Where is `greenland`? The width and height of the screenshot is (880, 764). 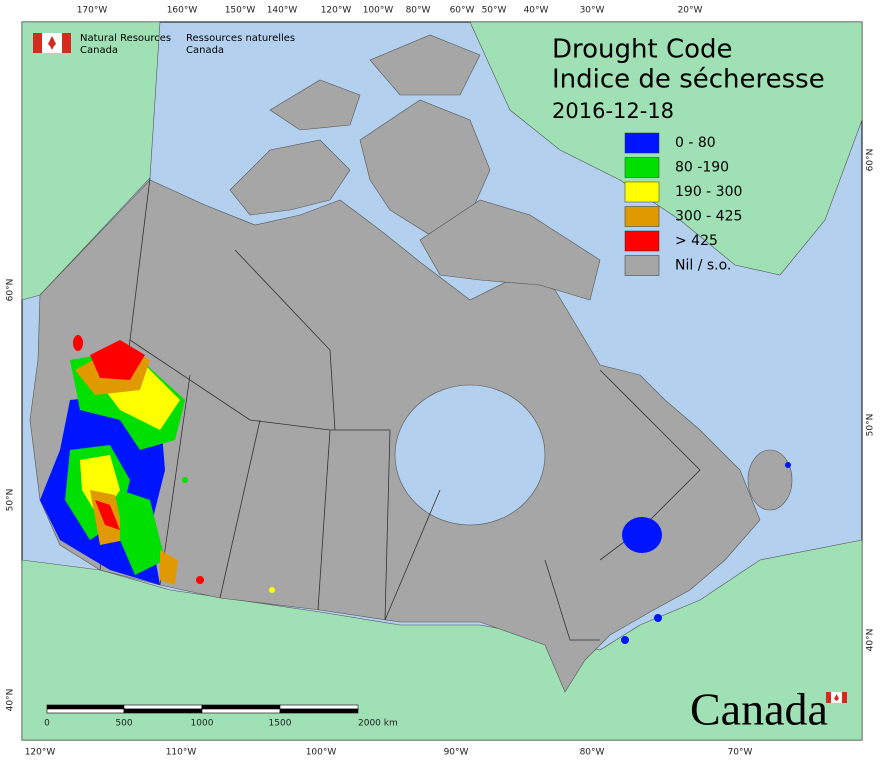 greenland is located at coordinates (666, 148).